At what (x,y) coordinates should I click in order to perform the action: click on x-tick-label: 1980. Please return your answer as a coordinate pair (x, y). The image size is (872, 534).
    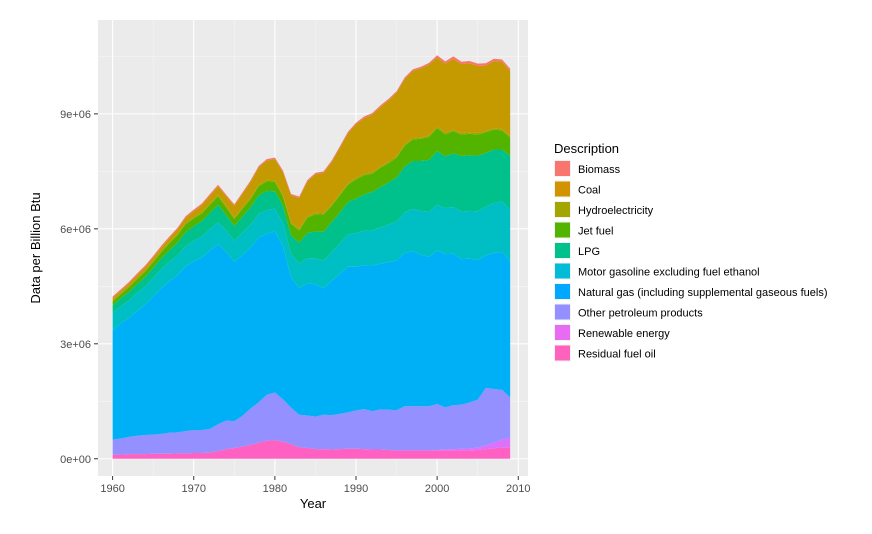
    Looking at the image, I should click on (275, 489).